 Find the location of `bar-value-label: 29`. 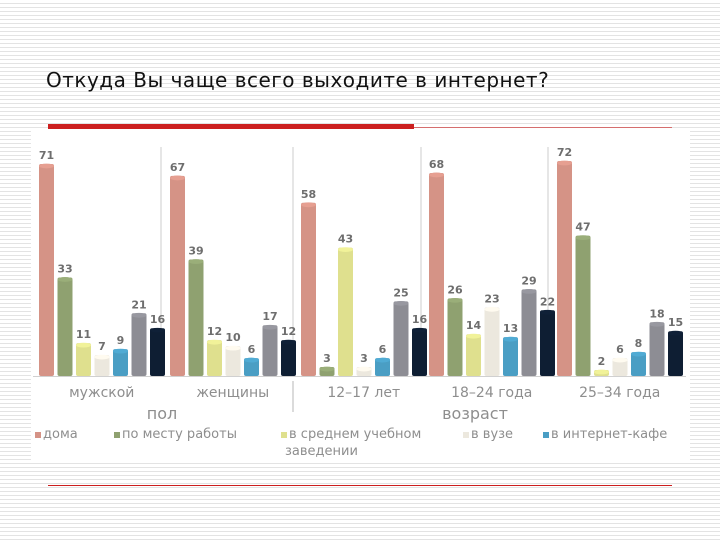

bar-value-label: 29 is located at coordinates (528, 280).